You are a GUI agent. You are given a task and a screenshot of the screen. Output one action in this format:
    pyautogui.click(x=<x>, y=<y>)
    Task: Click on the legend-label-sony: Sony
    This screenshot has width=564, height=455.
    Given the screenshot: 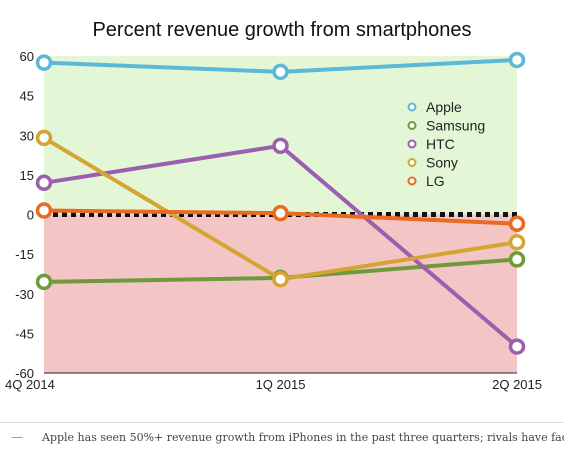 What is the action you would take?
    pyautogui.click(x=442, y=163)
    